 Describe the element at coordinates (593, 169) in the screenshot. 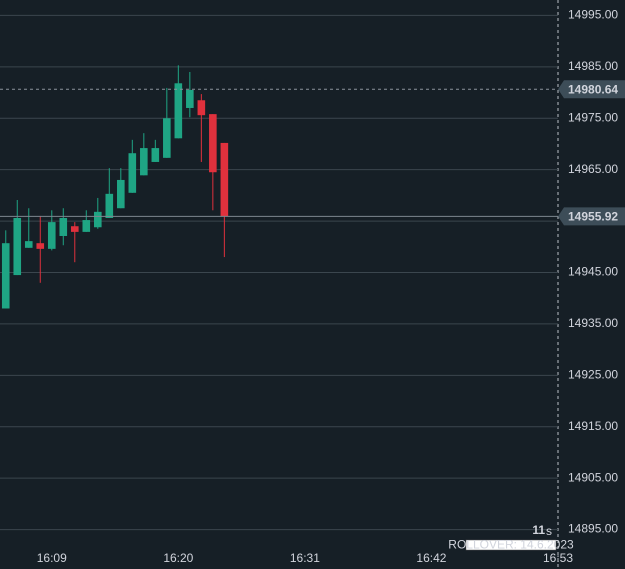

I see `y-tick-label: 14965.00` at that location.